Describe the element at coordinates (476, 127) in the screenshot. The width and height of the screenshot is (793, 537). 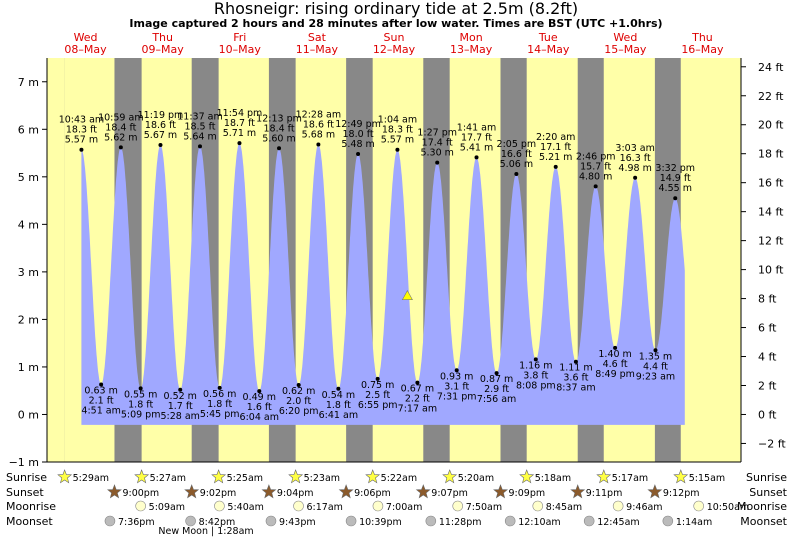
I see `tide-label-line: 1:41 am` at that location.